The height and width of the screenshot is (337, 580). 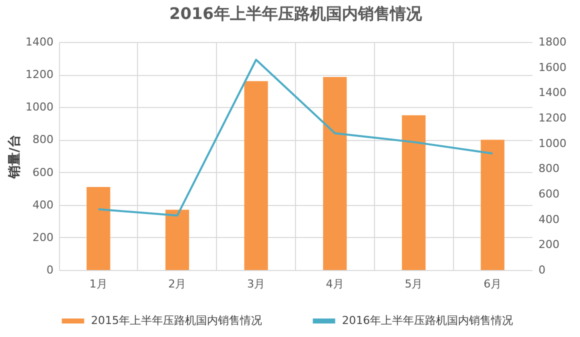 What do you see at coordinates (549, 219) in the screenshot?
I see `y2-tick-label: 400` at bounding box center [549, 219].